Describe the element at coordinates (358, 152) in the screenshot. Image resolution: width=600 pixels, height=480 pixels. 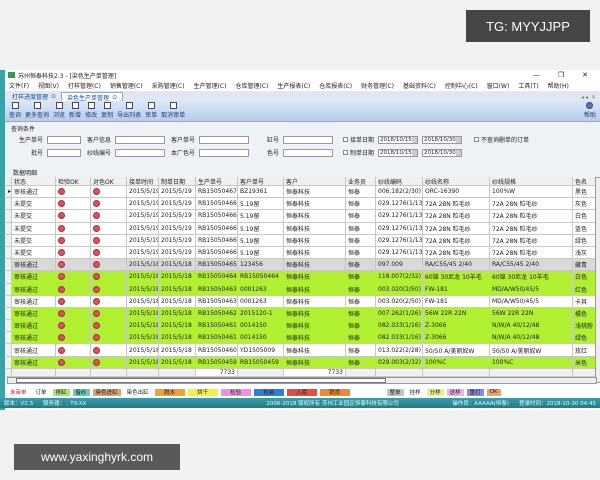
I see `date-filter: 制单日期` at that location.